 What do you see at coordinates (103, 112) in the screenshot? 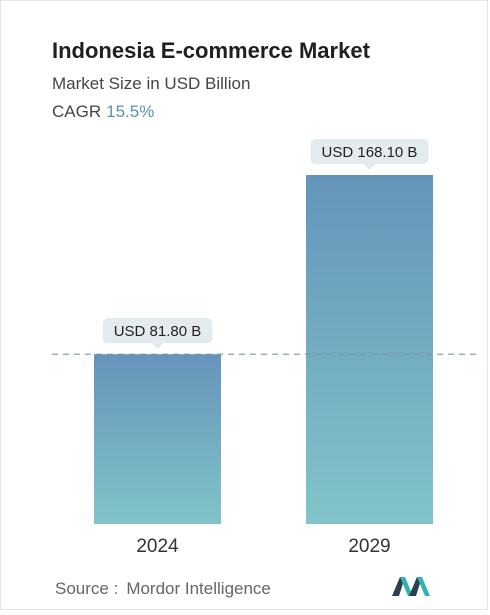
I see `cagr-line: CAGR 15.5%` at bounding box center [103, 112].